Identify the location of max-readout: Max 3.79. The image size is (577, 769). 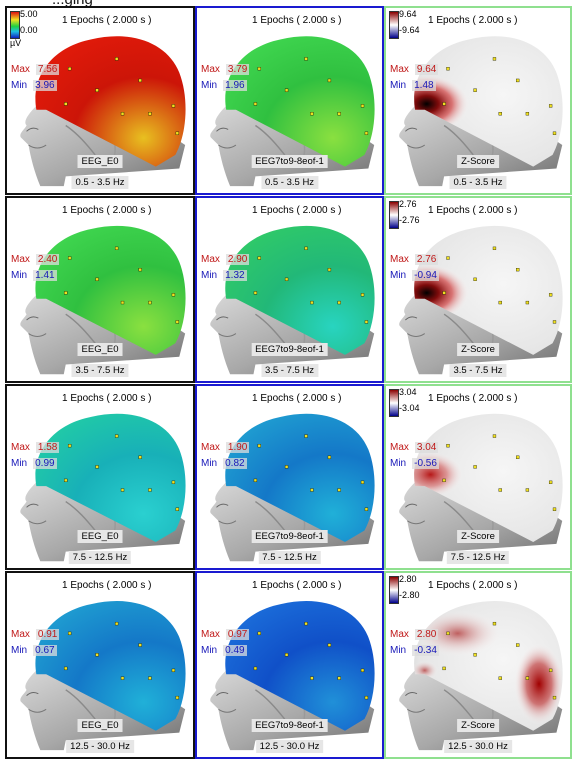
(225, 69).